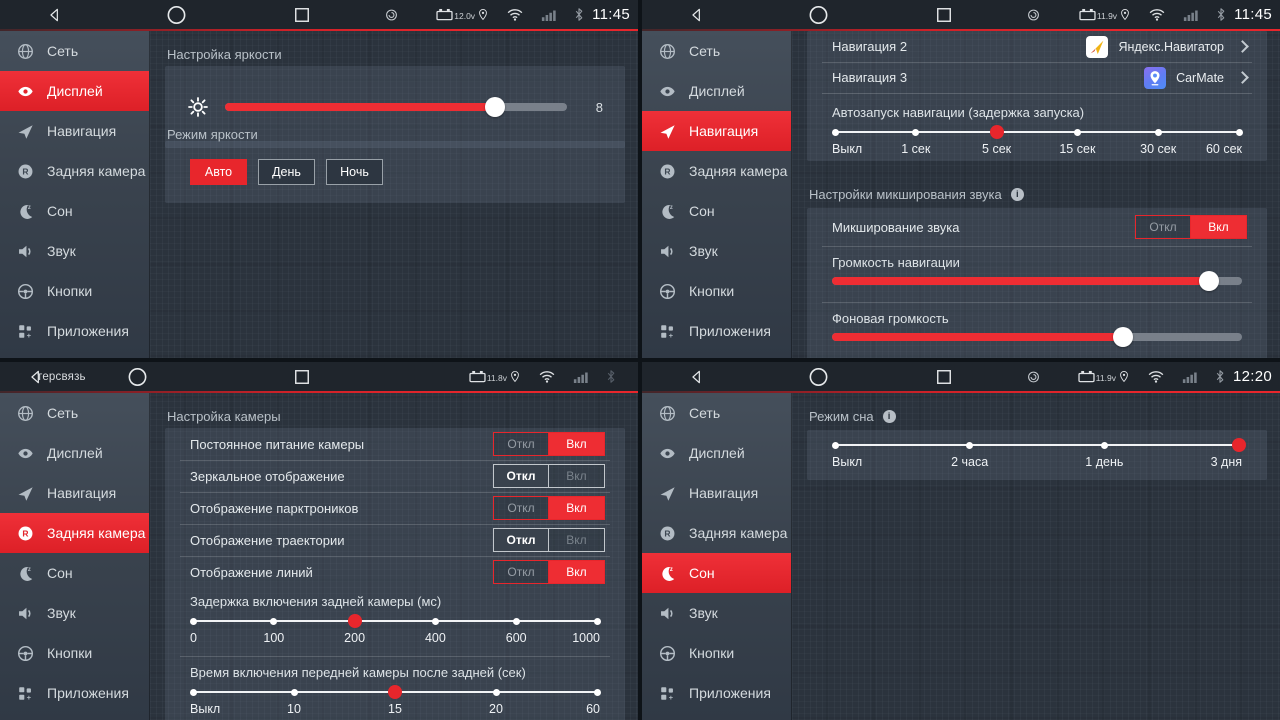 This screenshot has width=1280, height=720. I want to click on rear-delay-slider: 0 100 200 400 600 1000, so click(395, 631).